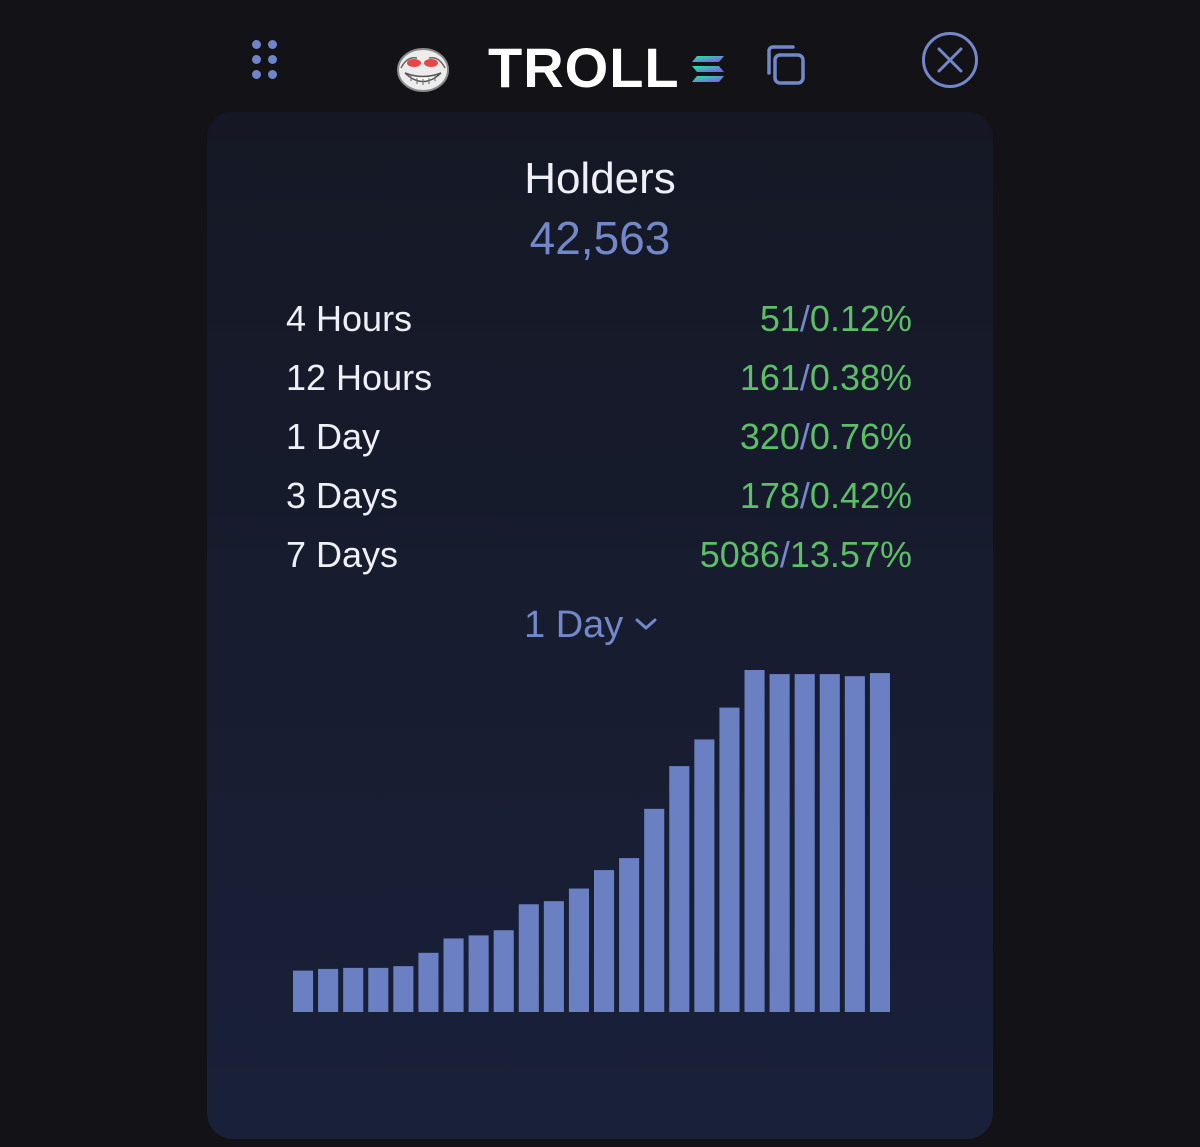 Image resolution: width=1200 pixels, height=1147 pixels. What do you see at coordinates (769, 495) in the screenshot?
I see `stat-count: 178` at bounding box center [769, 495].